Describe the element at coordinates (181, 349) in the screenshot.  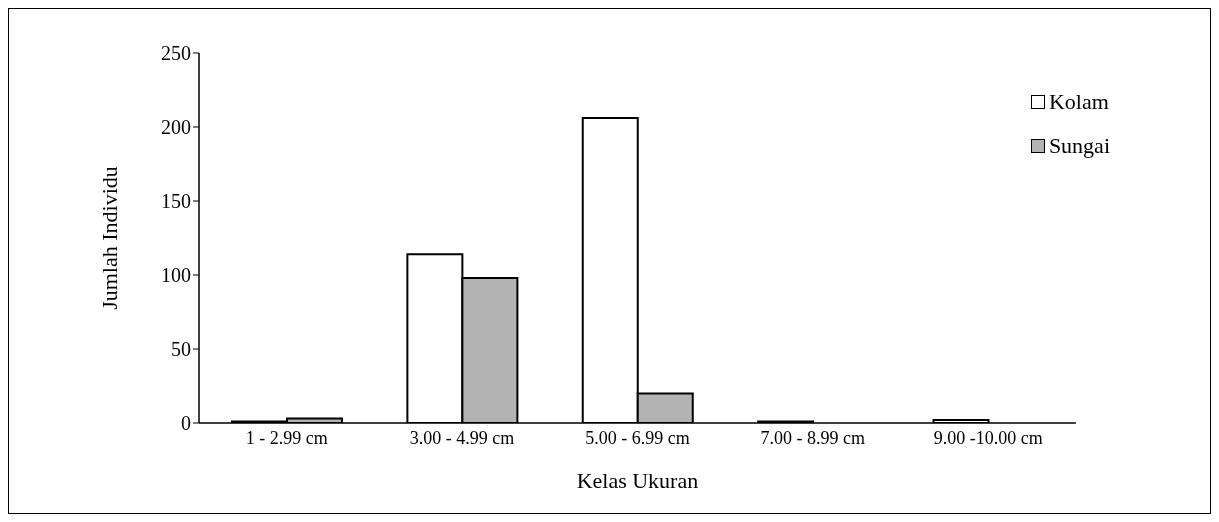
I see `y-tick-label: 50` at that location.